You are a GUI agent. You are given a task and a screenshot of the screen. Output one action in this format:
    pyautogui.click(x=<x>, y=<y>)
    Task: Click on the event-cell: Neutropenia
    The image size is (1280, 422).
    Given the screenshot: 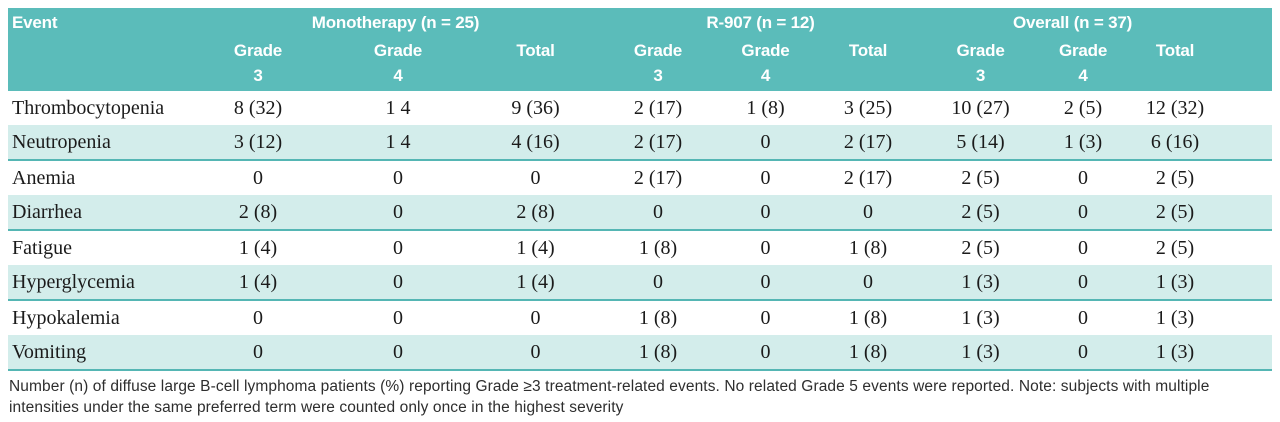 What is the action you would take?
    pyautogui.click(x=100, y=143)
    